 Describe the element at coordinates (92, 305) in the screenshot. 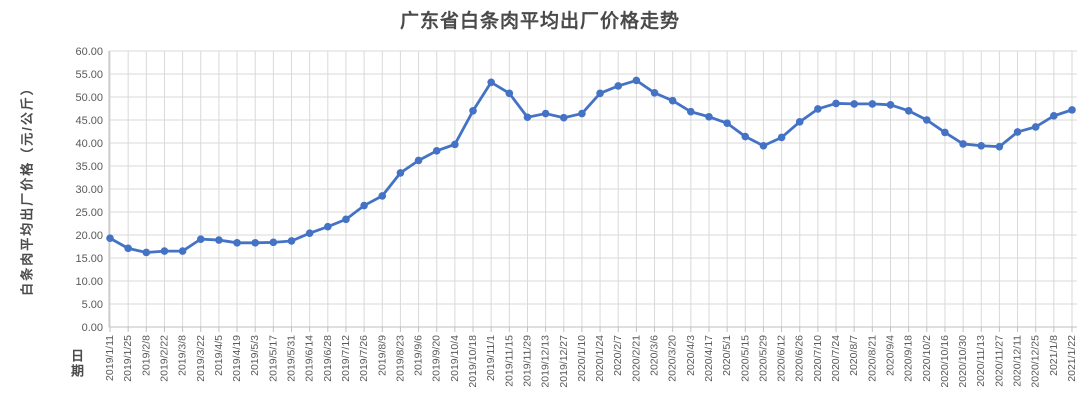

I see `y-tick-label: 5.00` at that location.